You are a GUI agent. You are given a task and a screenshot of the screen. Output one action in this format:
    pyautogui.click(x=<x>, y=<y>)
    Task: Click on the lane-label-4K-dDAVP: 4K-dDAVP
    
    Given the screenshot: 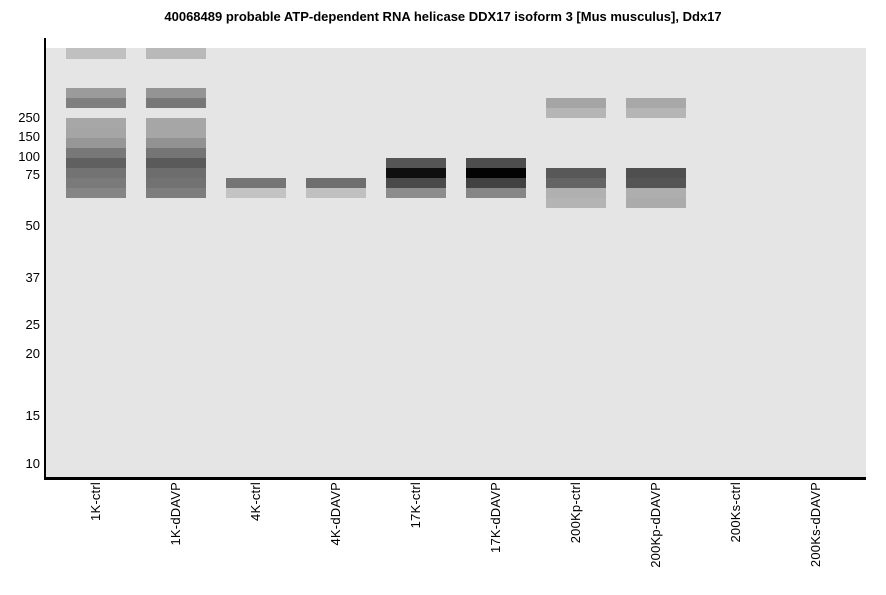 What is the action you would take?
    pyautogui.click(x=335, y=514)
    